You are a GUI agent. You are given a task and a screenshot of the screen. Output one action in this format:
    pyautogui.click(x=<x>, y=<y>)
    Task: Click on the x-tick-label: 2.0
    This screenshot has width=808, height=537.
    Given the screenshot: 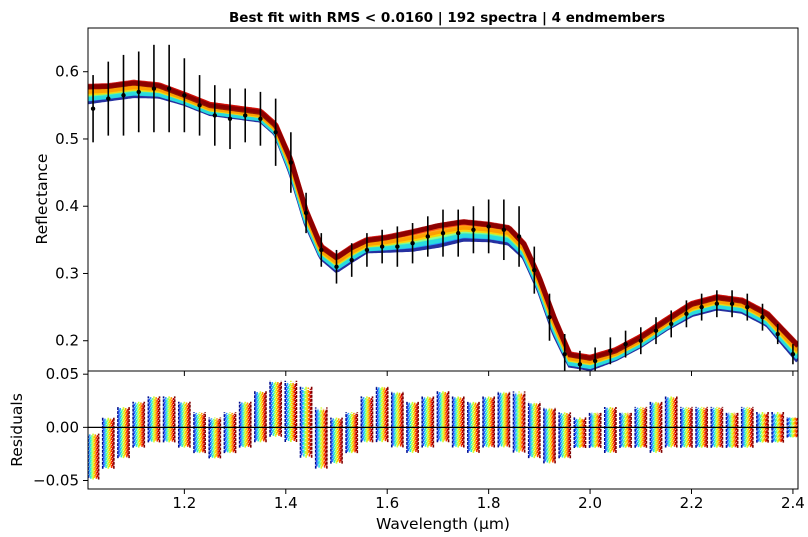 What is the action you would take?
    pyautogui.click(x=590, y=503)
    